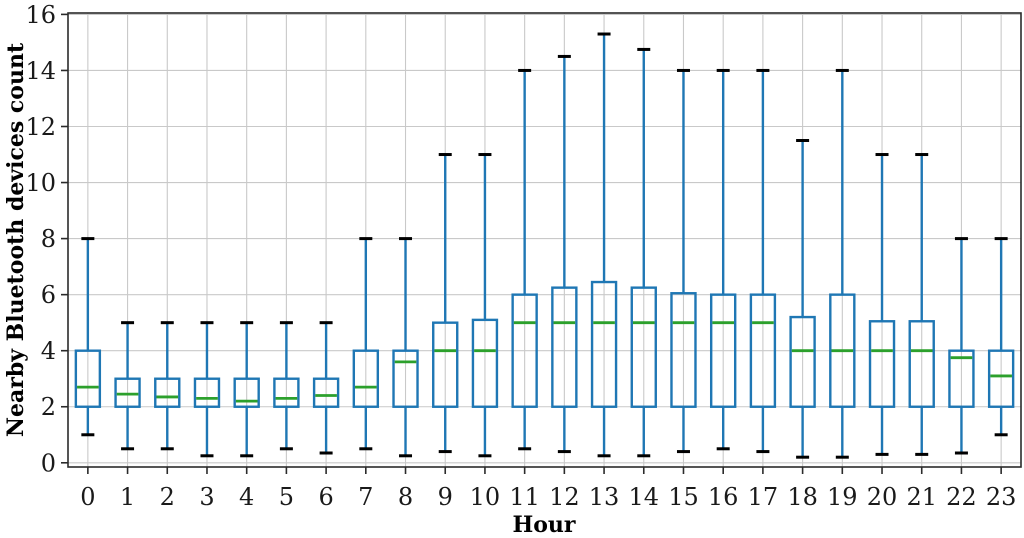 The image size is (1024, 538). Describe the element at coordinates (365, 497) in the screenshot. I see `x-tick-label: 7` at that location.